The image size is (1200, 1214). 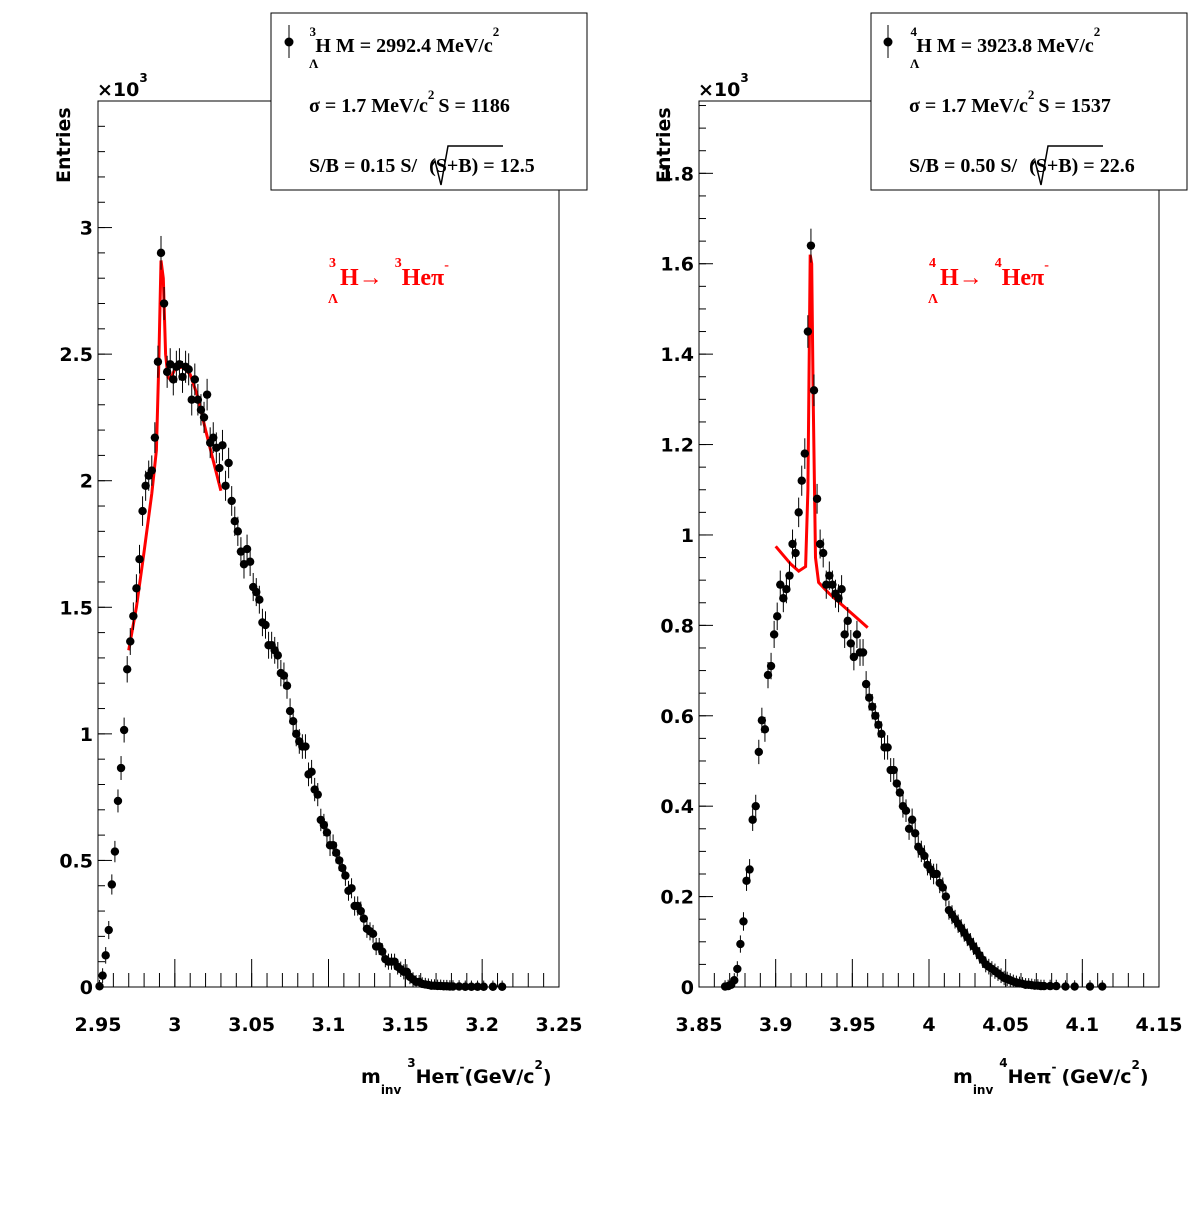 I want to click on y-tick-label: 2, so click(x=86, y=482).